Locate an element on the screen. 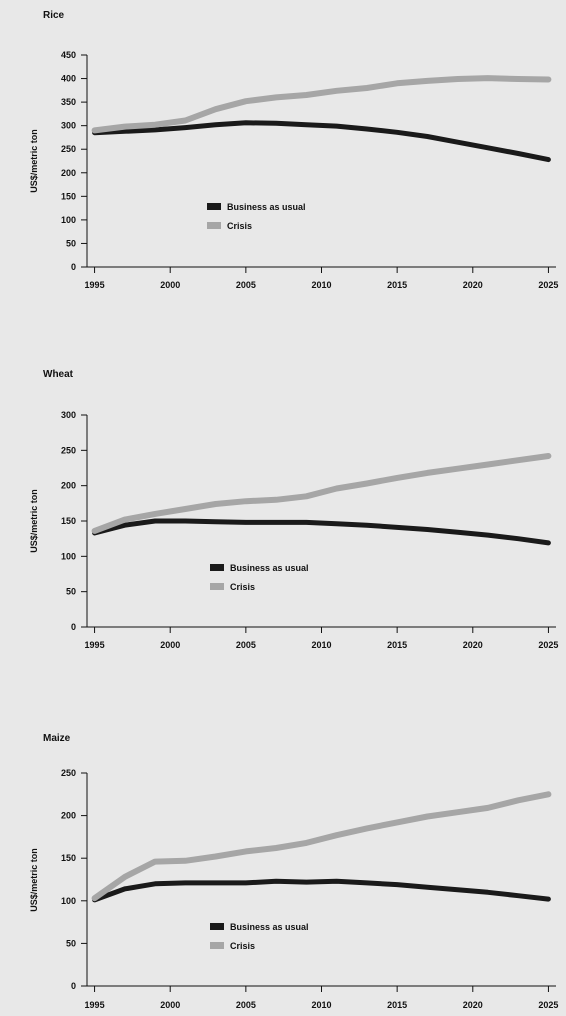 Image resolution: width=566 pixels, height=1016 pixels. panel-title: Maize is located at coordinates (57, 738).